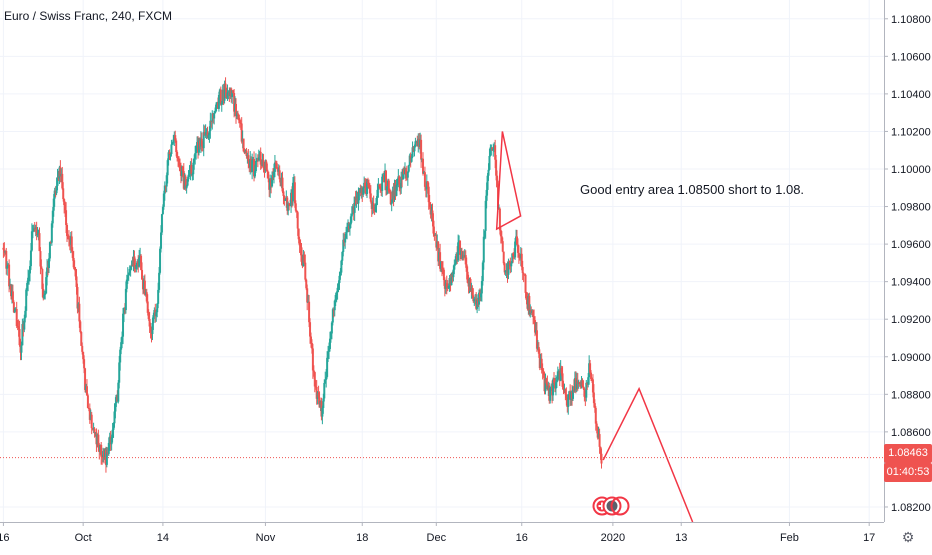 This screenshot has width=932, height=555. What do you see at coordinates (437, 538) in the screenshot?
I see `time-tick-label: Dec` at bounding box center [437, 538].